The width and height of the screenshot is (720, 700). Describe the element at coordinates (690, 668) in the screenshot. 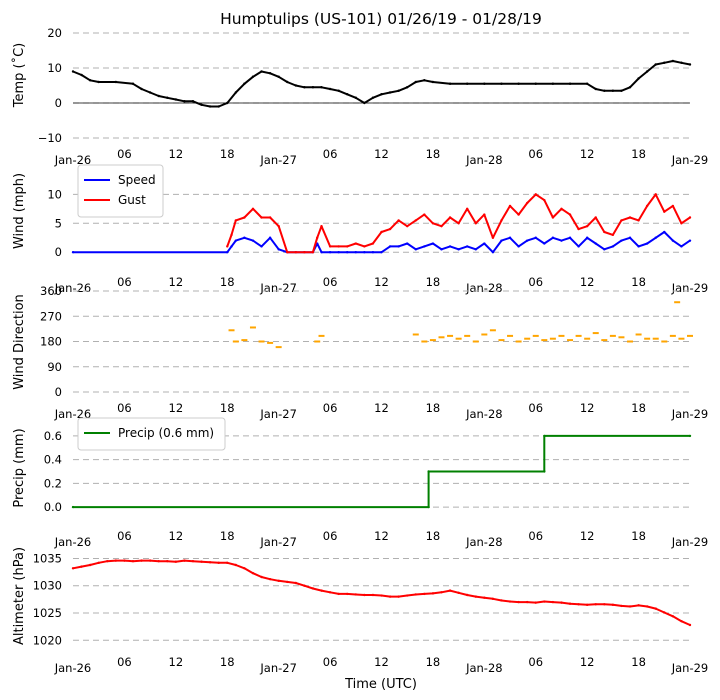

I see `x-tick-label: Jan-29` at that location.